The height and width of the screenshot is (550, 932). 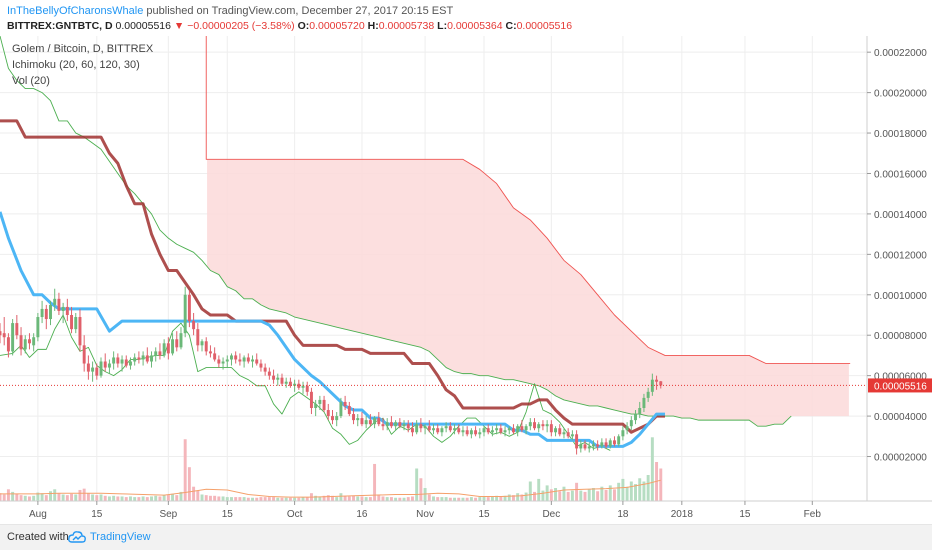 What do you see at coordinates (900, 134) in the screenshot?
I see `price-tick-label: 0.00018000` at bounding box center [900, 134].